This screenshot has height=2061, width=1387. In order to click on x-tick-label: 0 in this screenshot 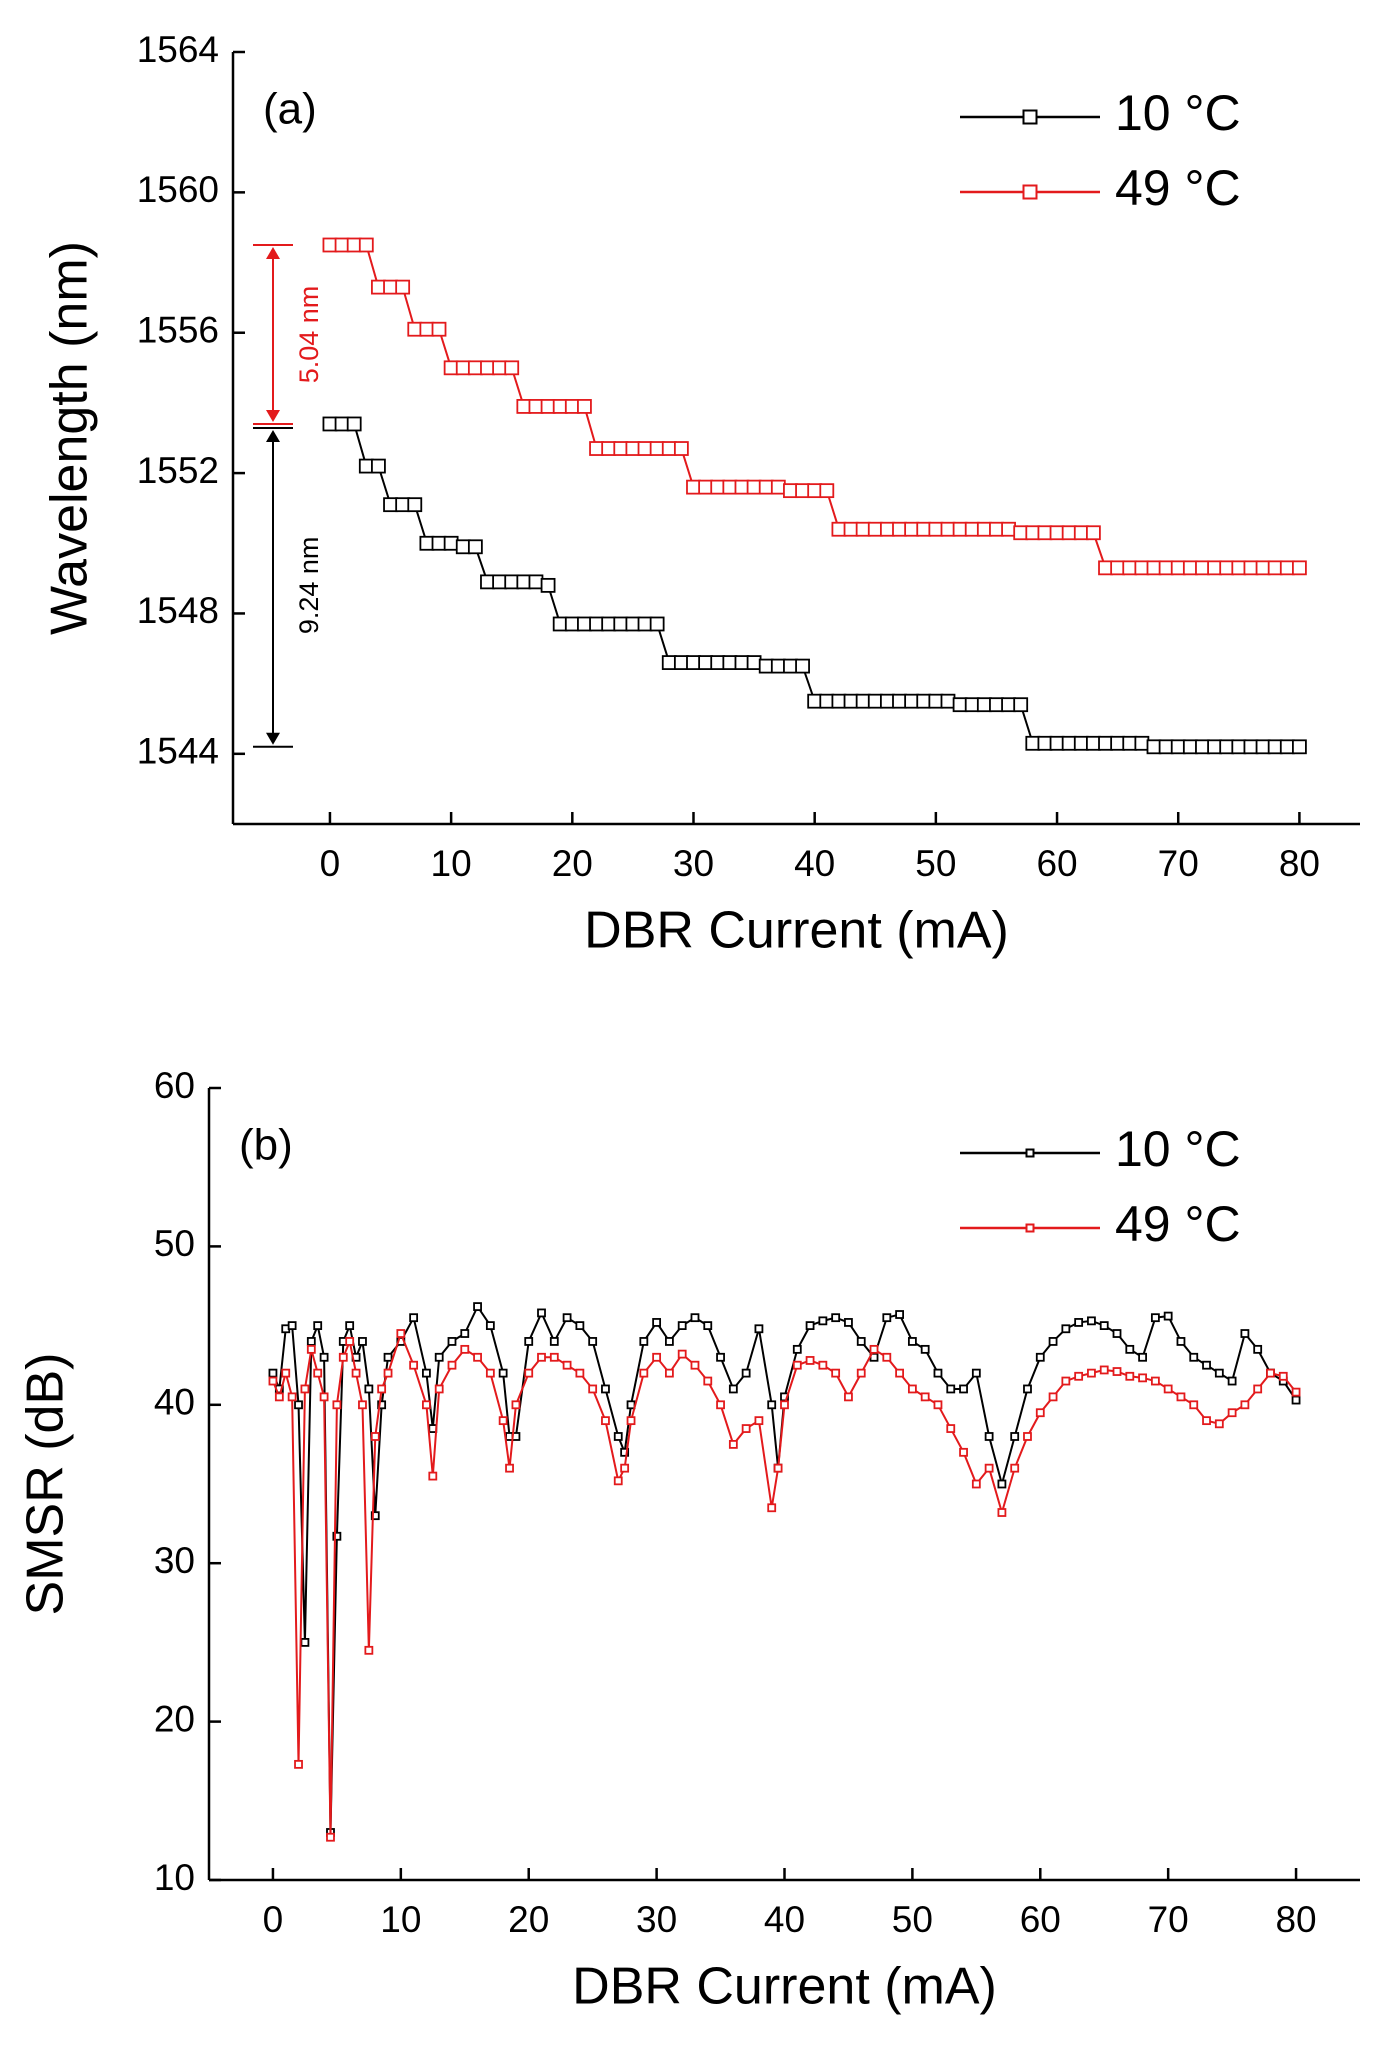, I will do `click(273, 1919)`.